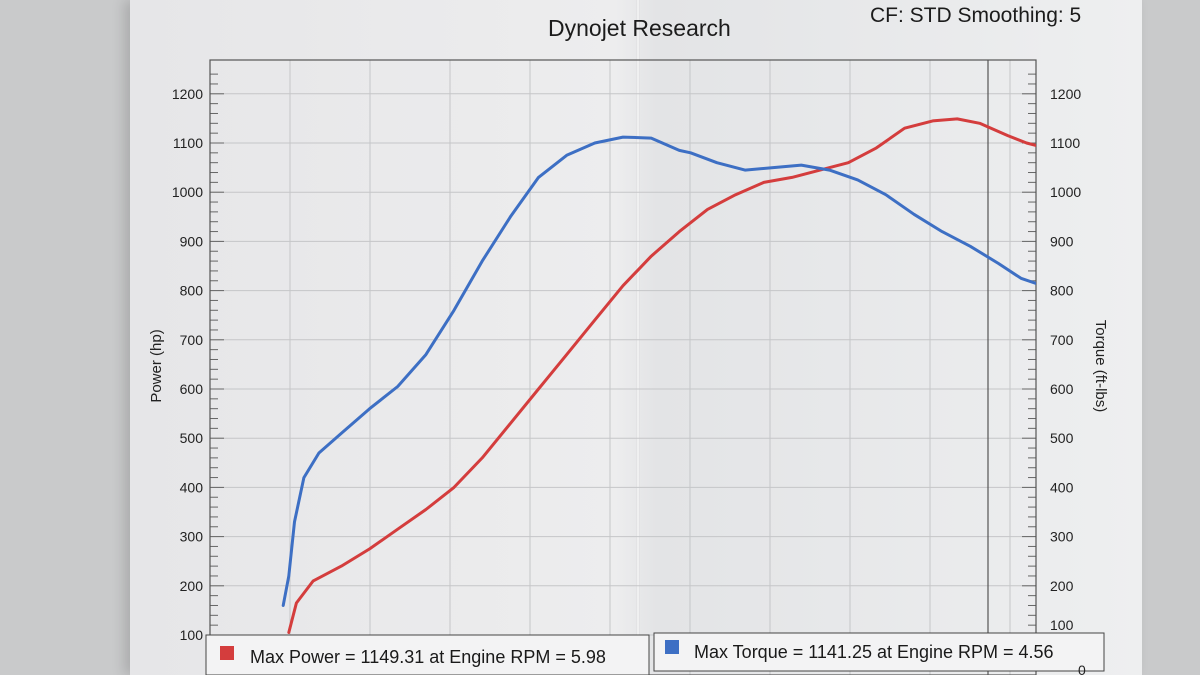  What do you see at coordinates (1065, 192) in the screenshot?
I see `y2-tick-label: 1000` at bounding box center [1065, 192].